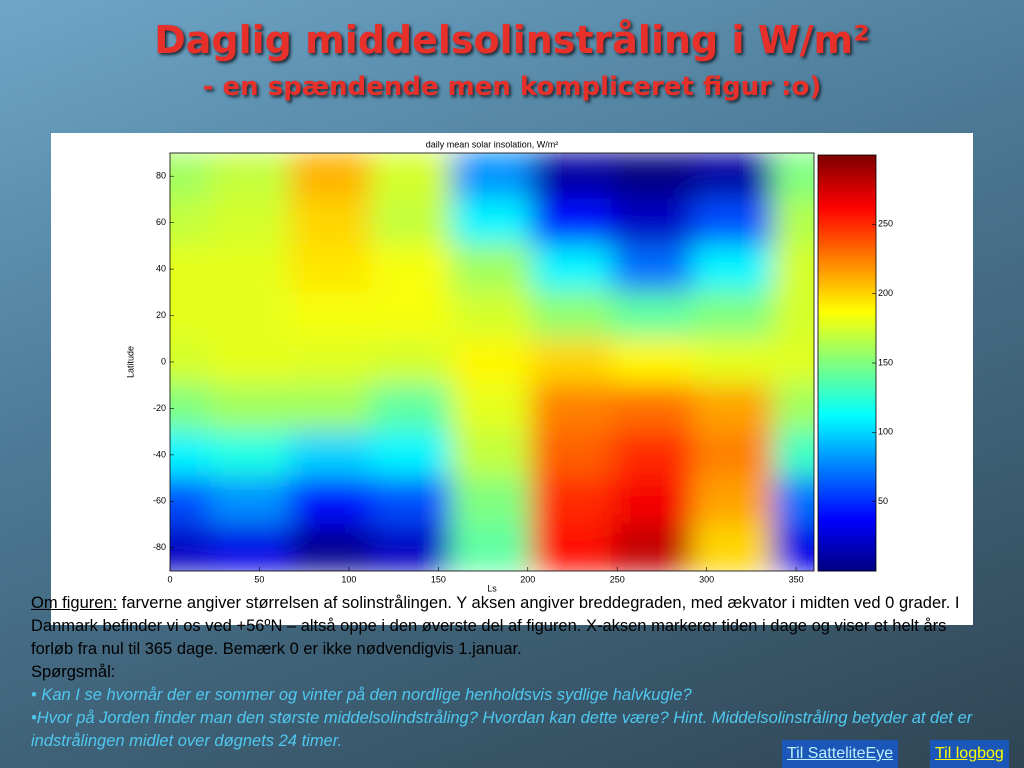 The image size is (1024, 768). I want to click on y-tick-label: -80, so click(159, 547).